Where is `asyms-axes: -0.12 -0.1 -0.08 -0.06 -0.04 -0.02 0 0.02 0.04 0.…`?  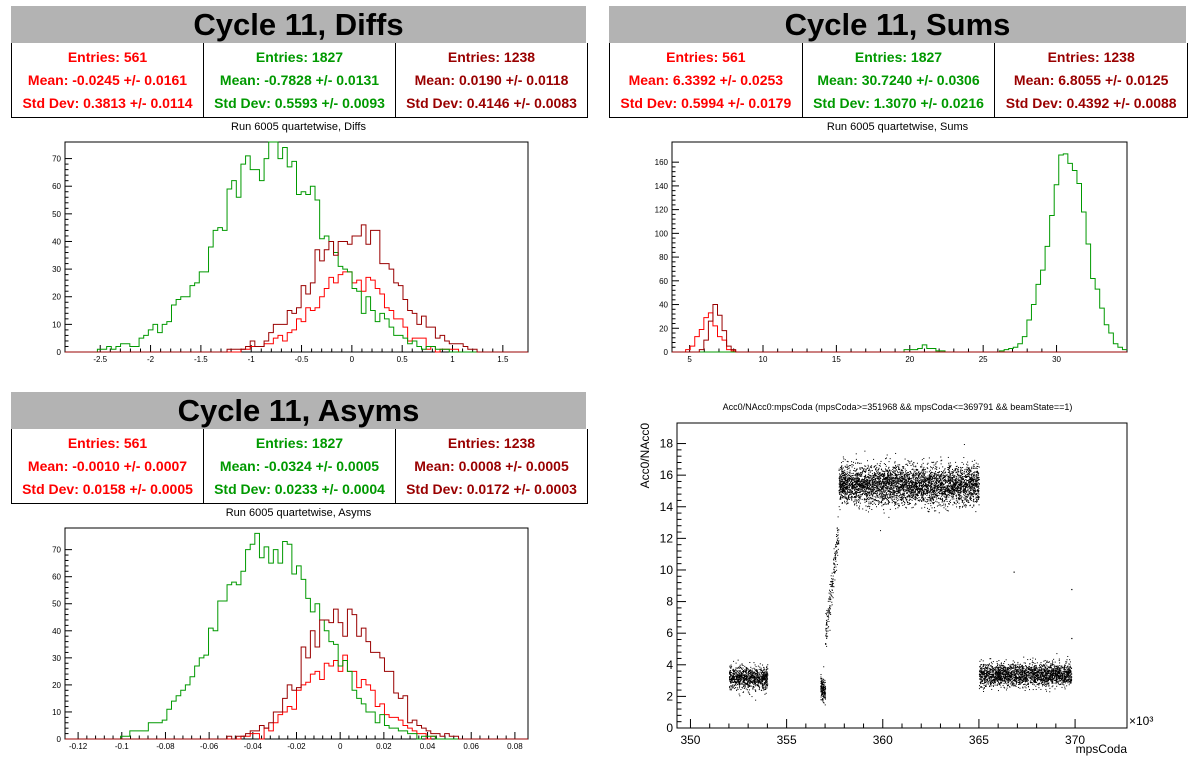 asyms-axes: -0.12 -0.1 -0.08 -0.06 -0.04 -0.02 0 0.02 0.04 0.… is located at coordinates (290, 639).